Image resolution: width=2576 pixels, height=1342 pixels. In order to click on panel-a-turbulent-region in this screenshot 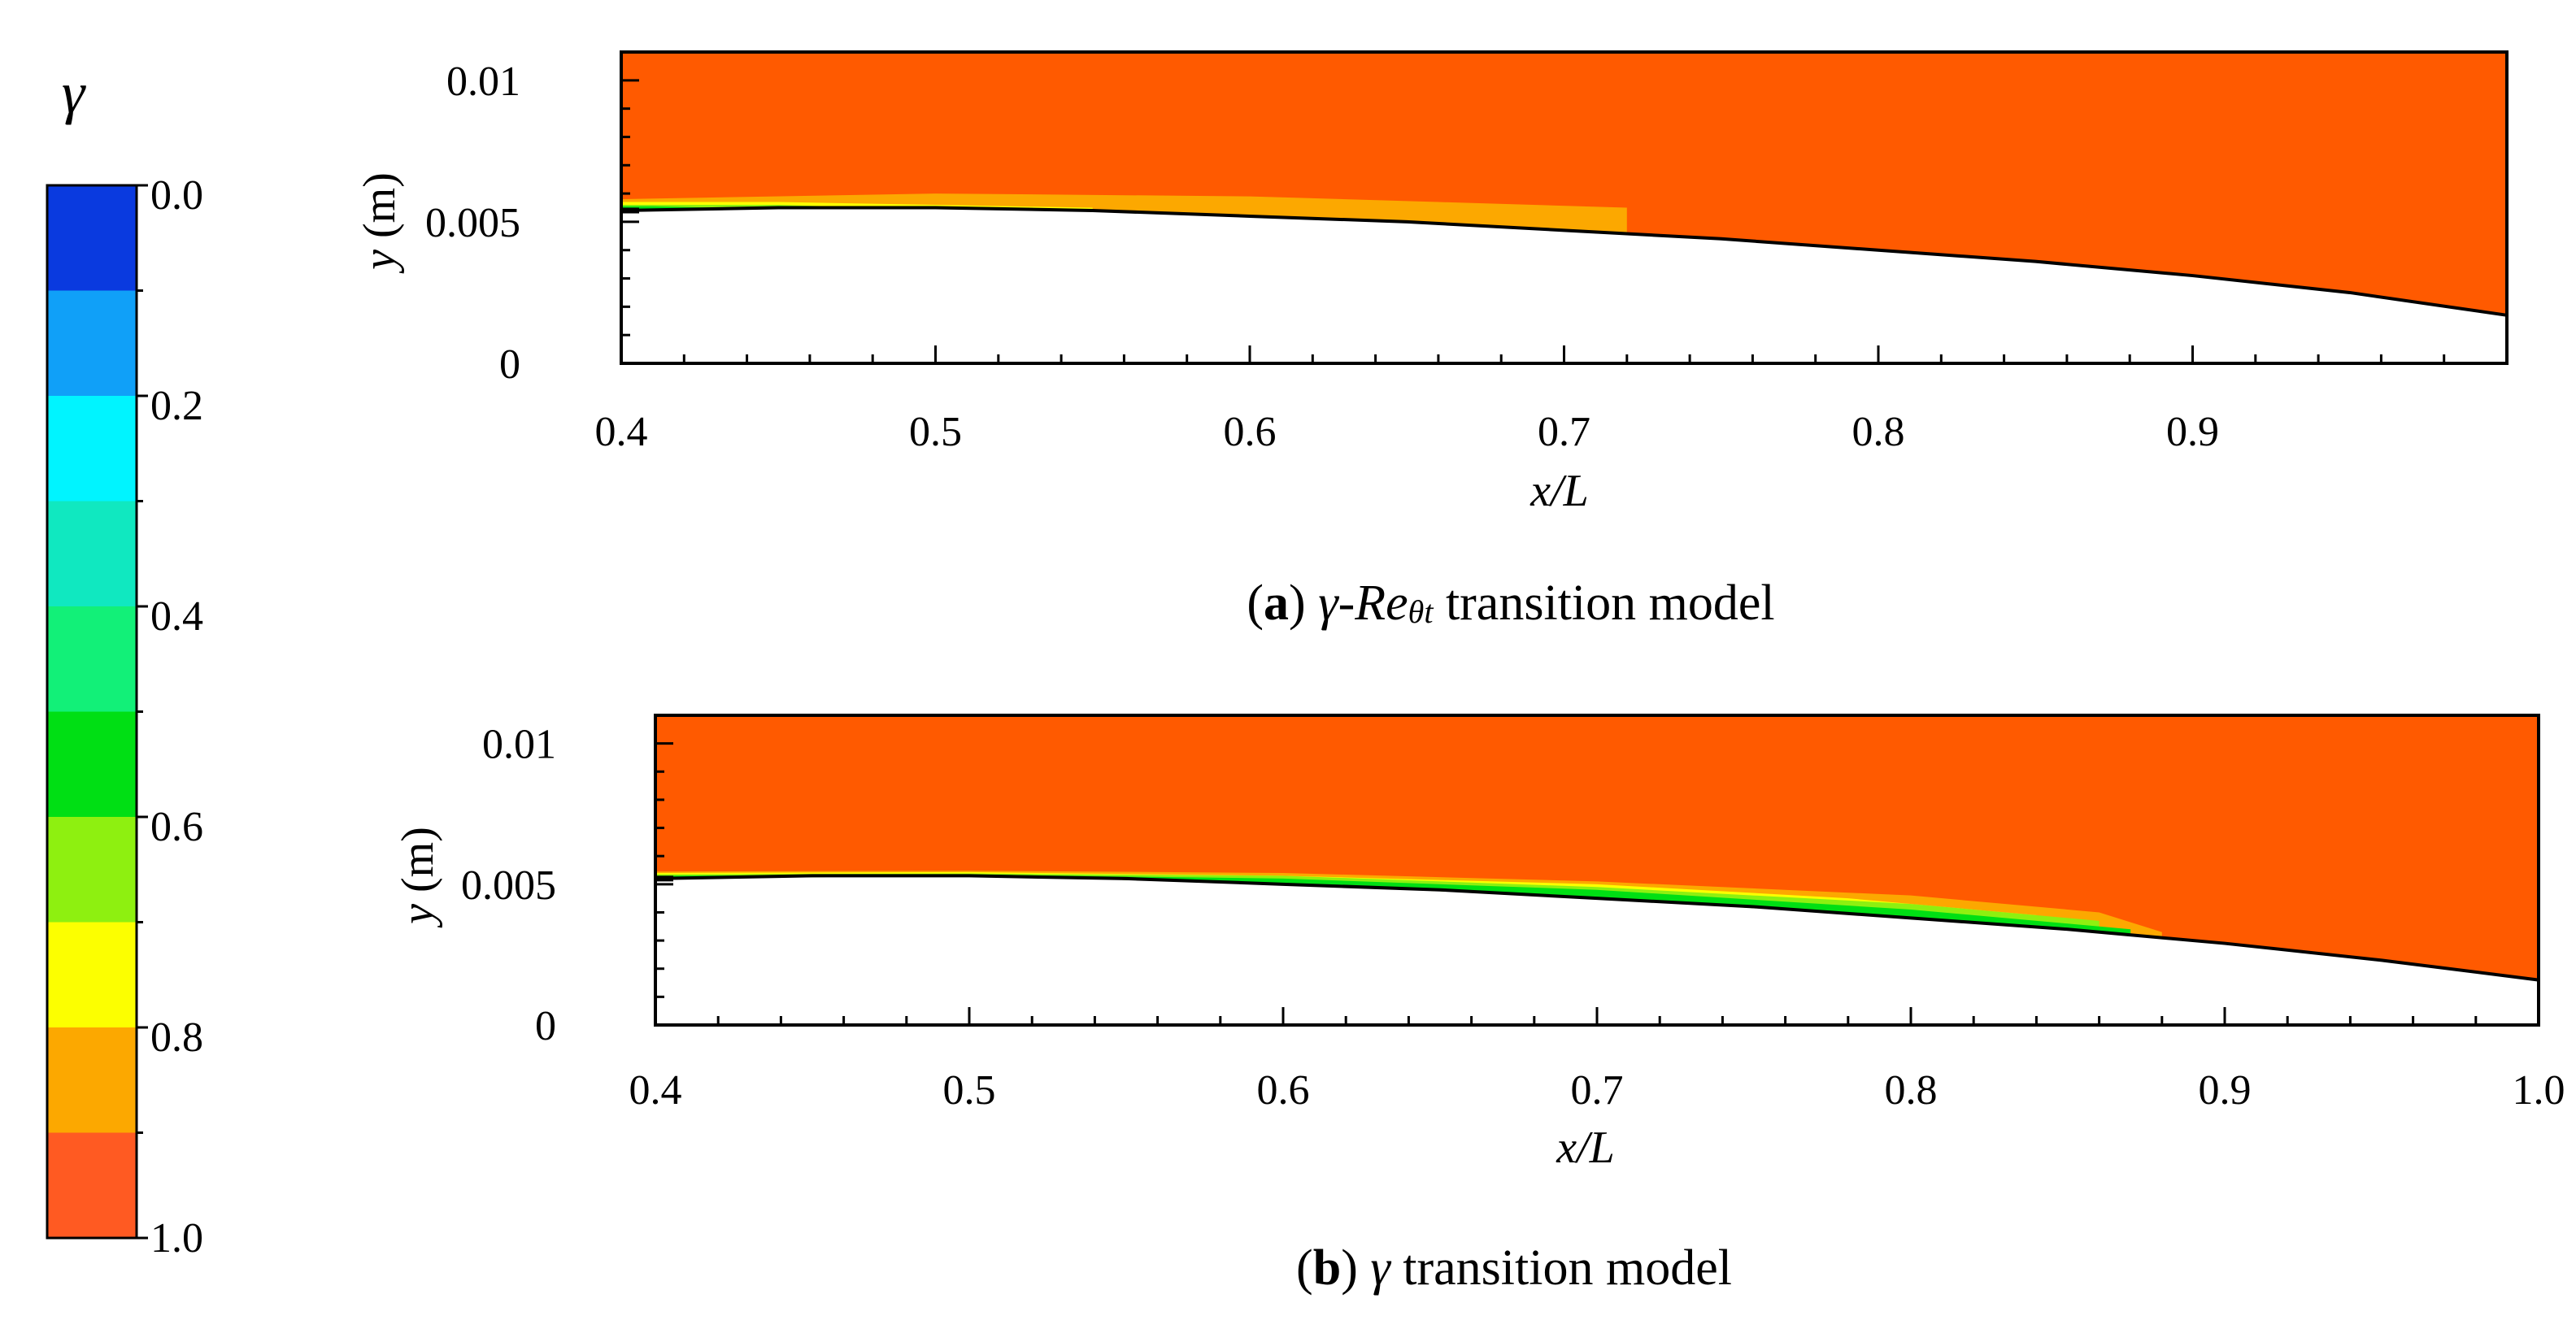, I will do `click(1564, 183)`.